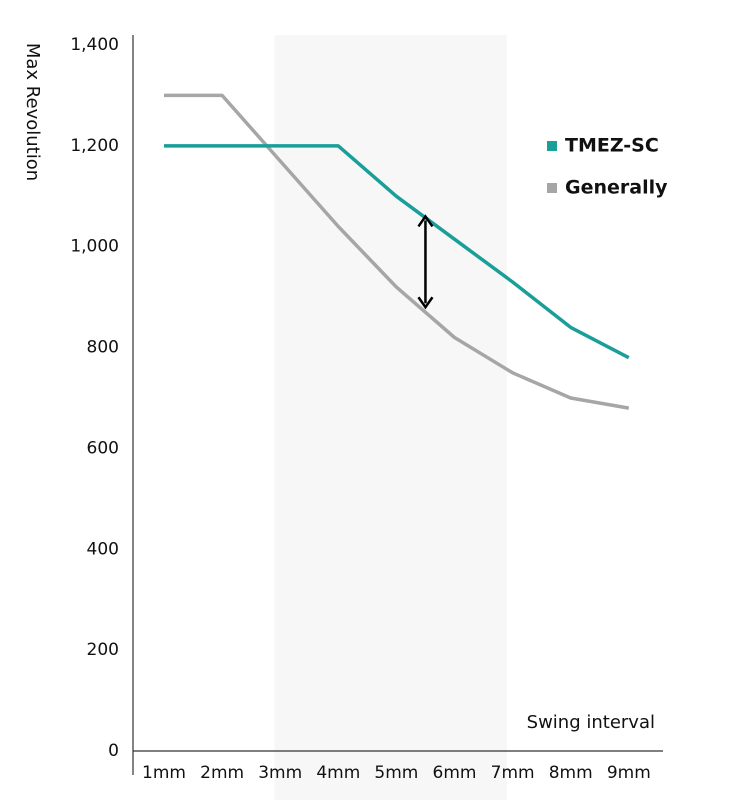 This screenshot has width=750, height=800. Describe the element at coordinates (455, 773) in the screenshot. I see `x-tick-label: 6mm` at that location.